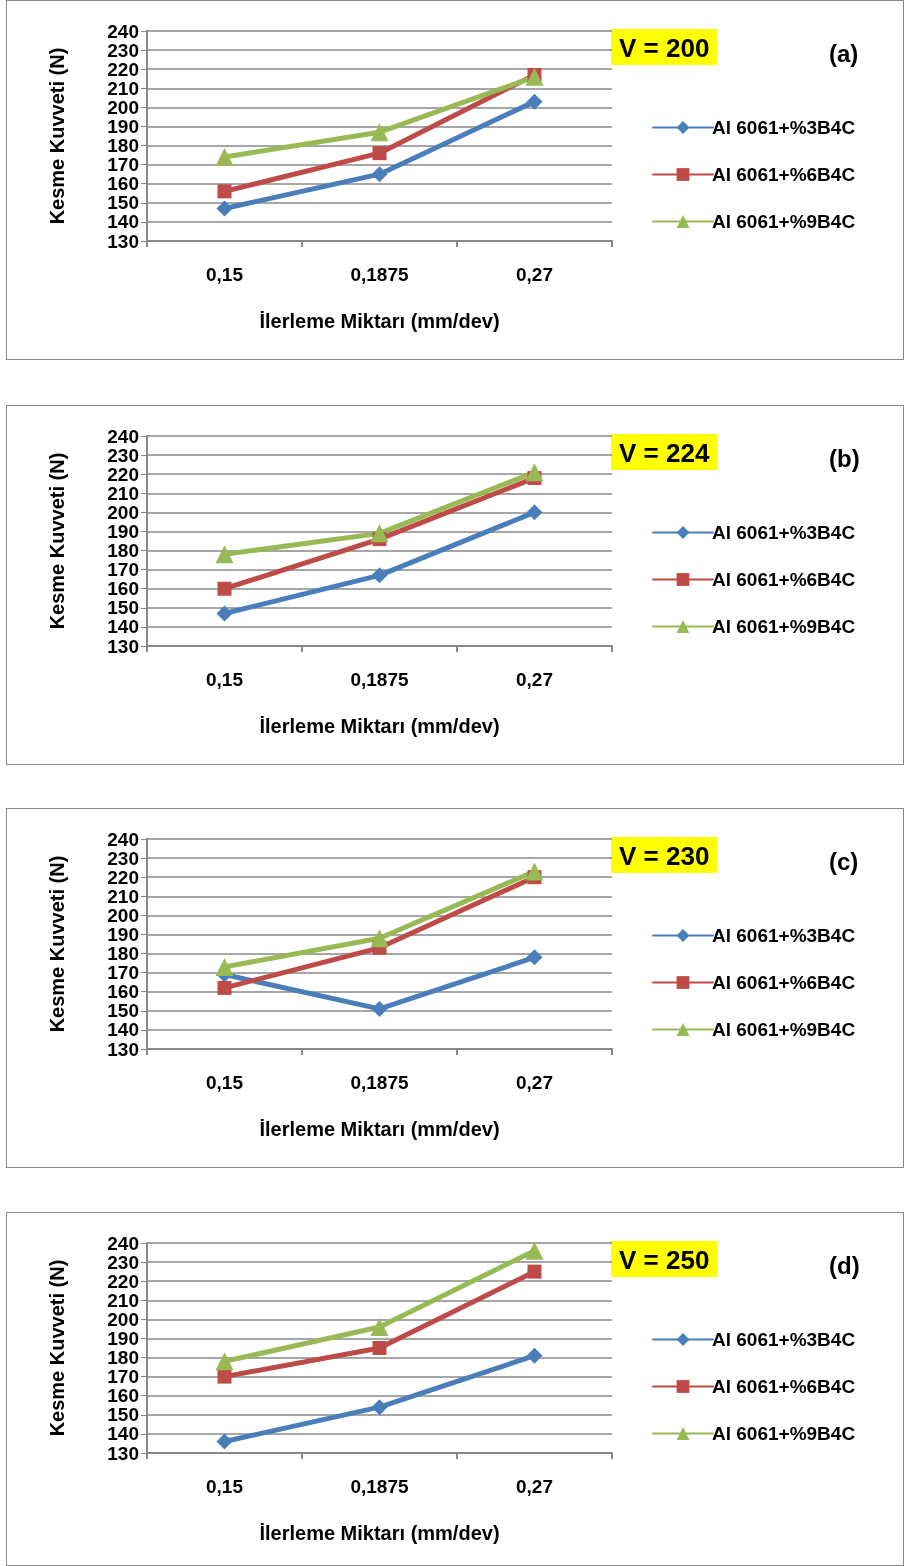 The height and width of the screenshot is (1566, 906). Describe the element at coordinates (664, 856) in the screenshot. I see `text: V = 230` at that location.